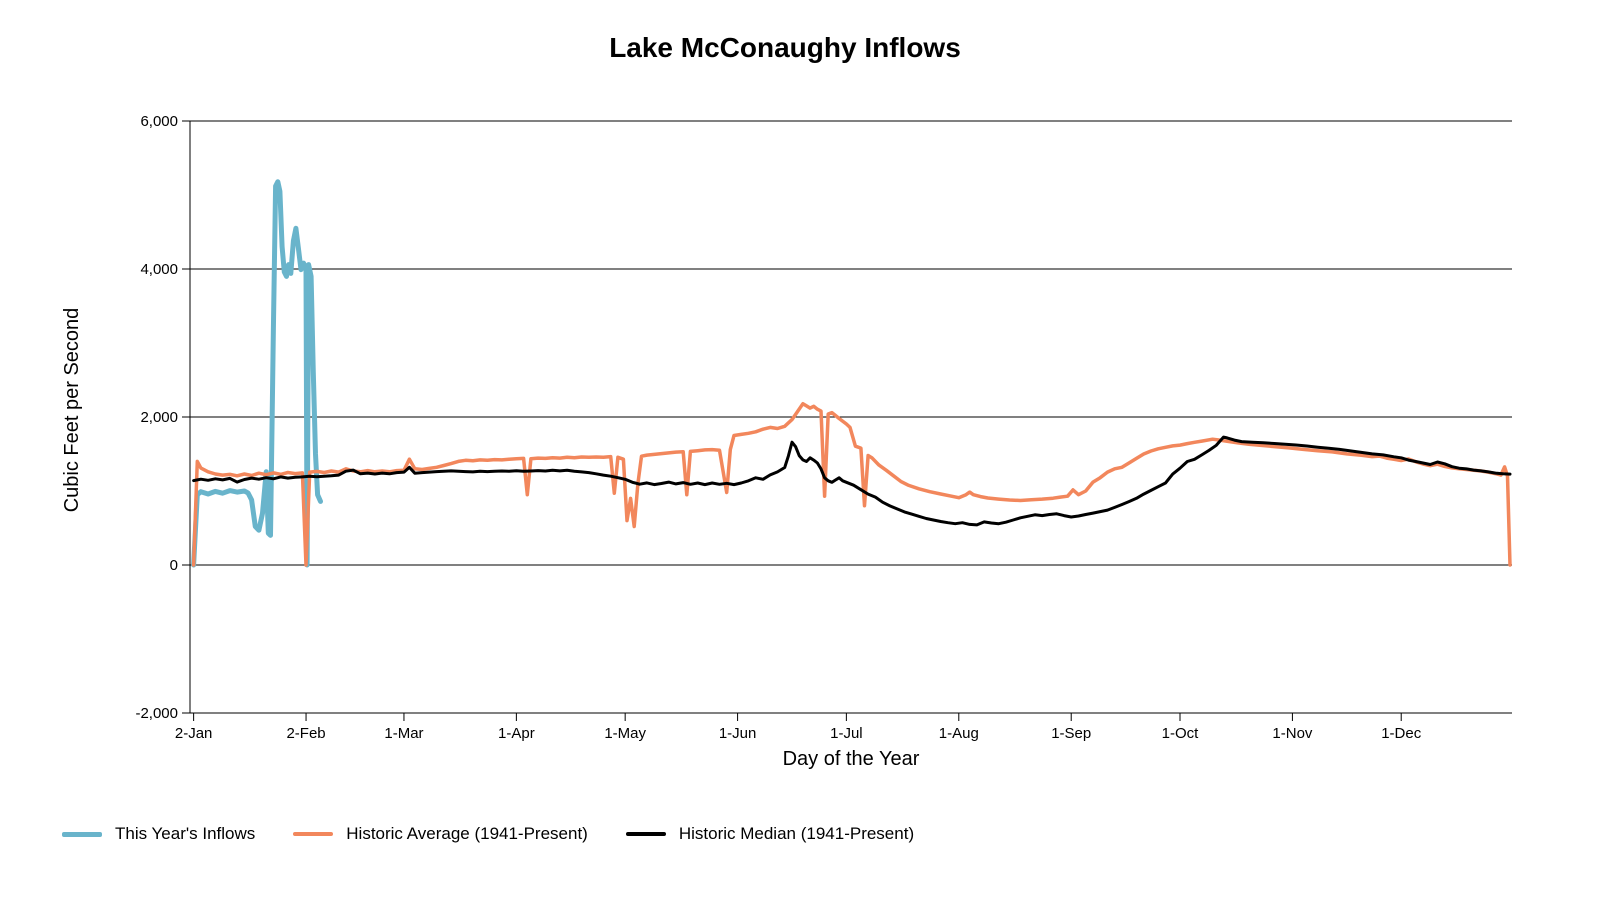 This screenshot has height=900, width=1600. Describe the element at coordinates (785, 47) in the screenshot. I see `chart-title: Lake McConaughy Inflows` at that location.